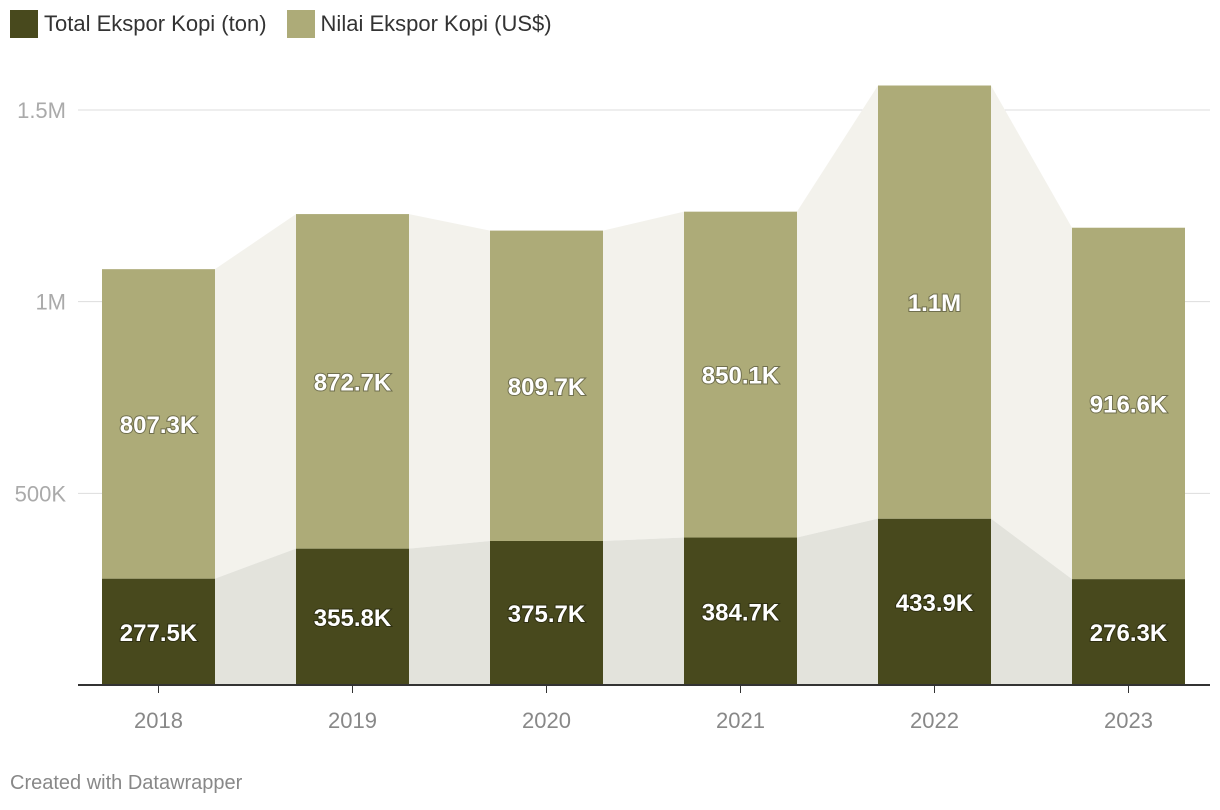  I want to click on data-label-ton: 433.9K, so click(935, 603).